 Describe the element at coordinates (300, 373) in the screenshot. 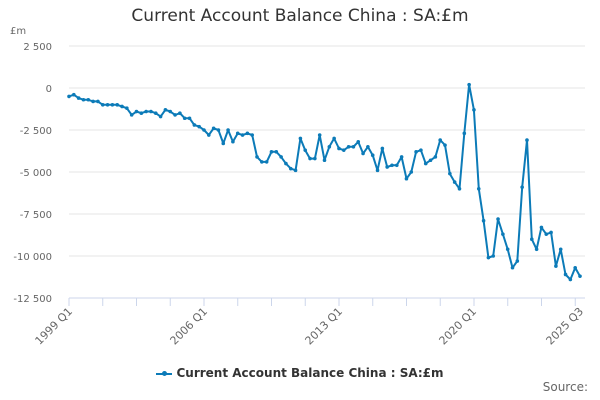

I see `legend-item: Current Account Balance China : SA:£m` at that location.